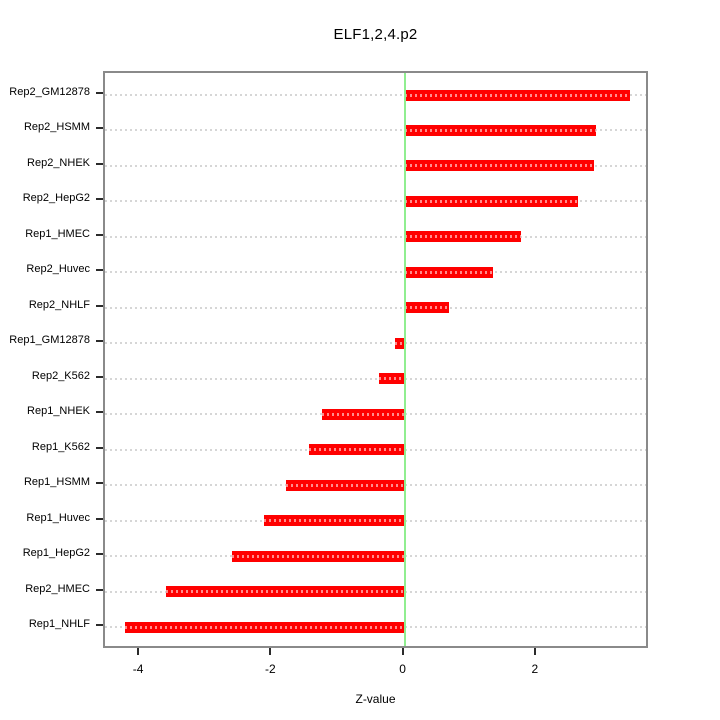 This screenshot has height=720, width=720. Describe the element at coordinates (375, 699) in the screenshot. I see `x-axis-title: Z-value` at that location.